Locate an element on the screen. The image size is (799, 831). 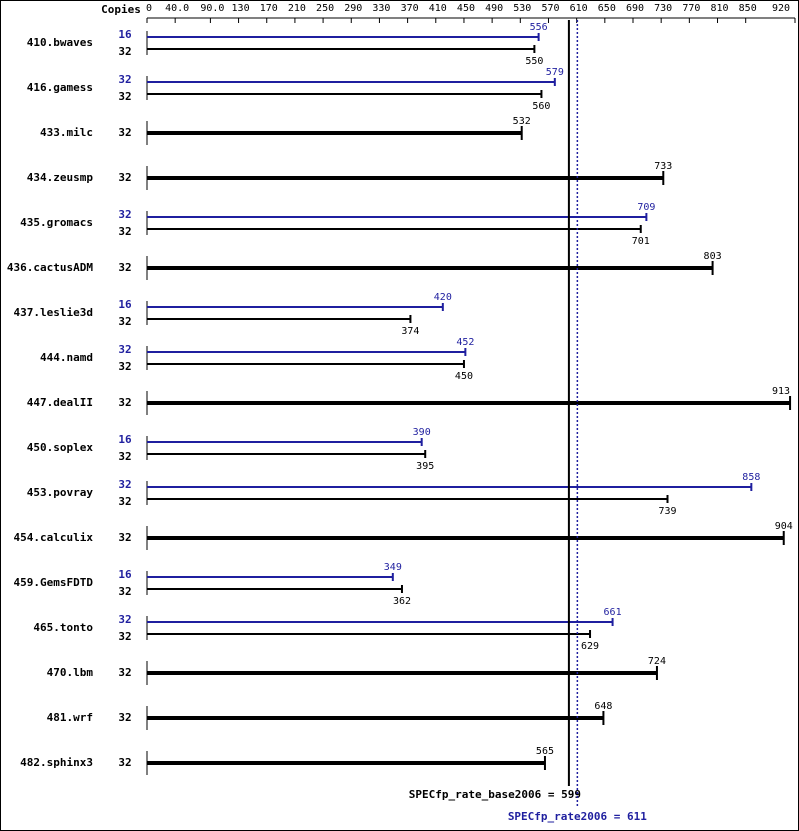
x-tick-label: 40.0 is located at coordinates (177, 8).